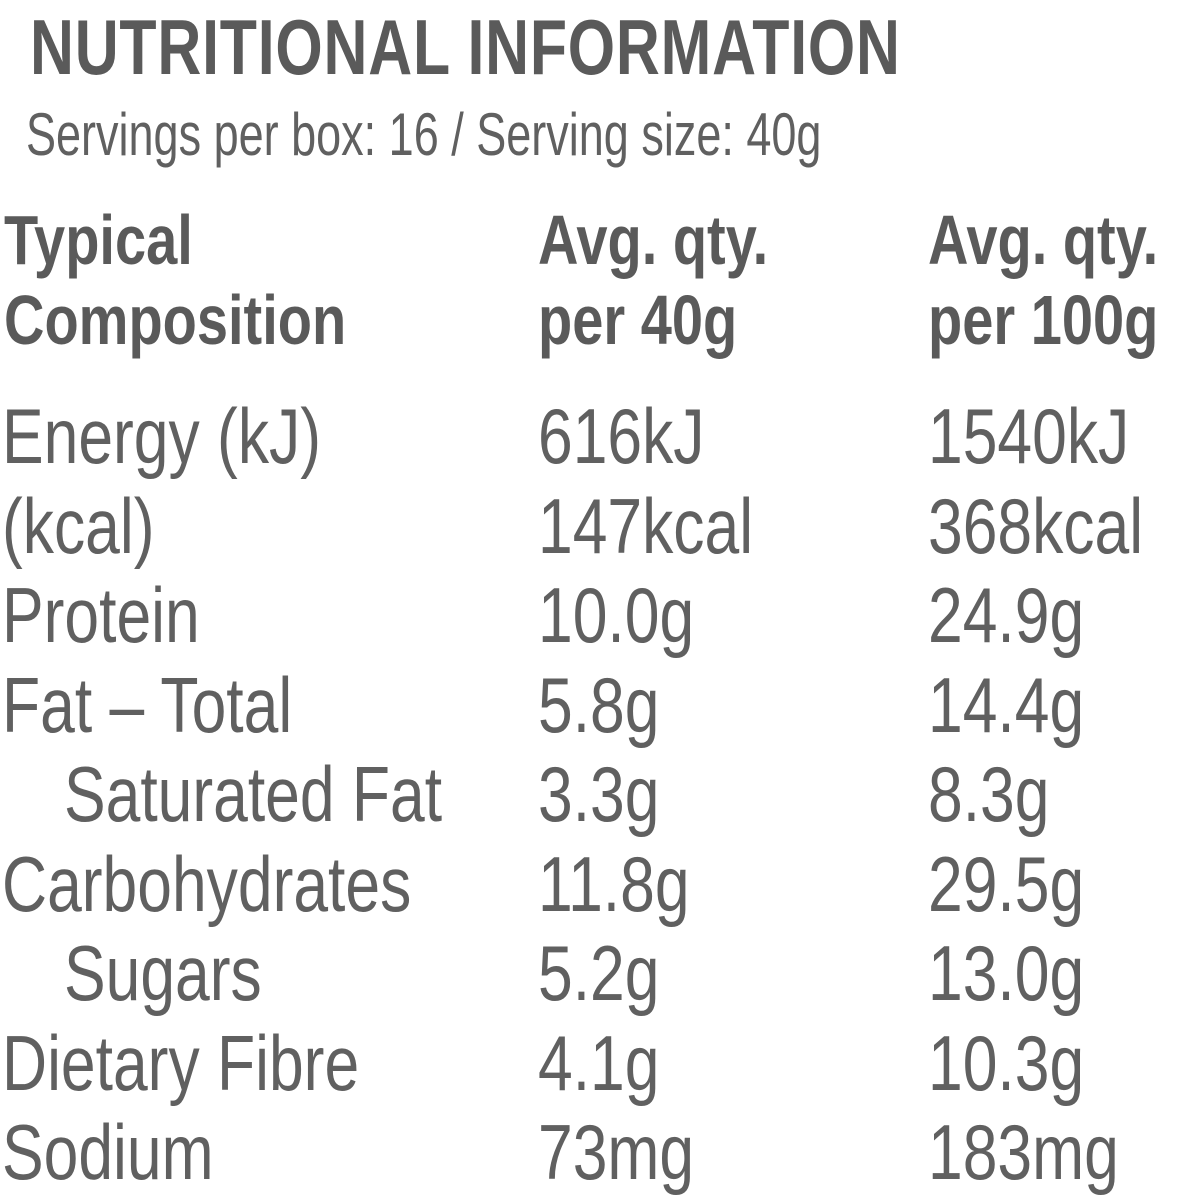 The height and width of the screenshot is (1200, 1200). I want to click on per-serving-value: 73mg, so click(616, 1152).